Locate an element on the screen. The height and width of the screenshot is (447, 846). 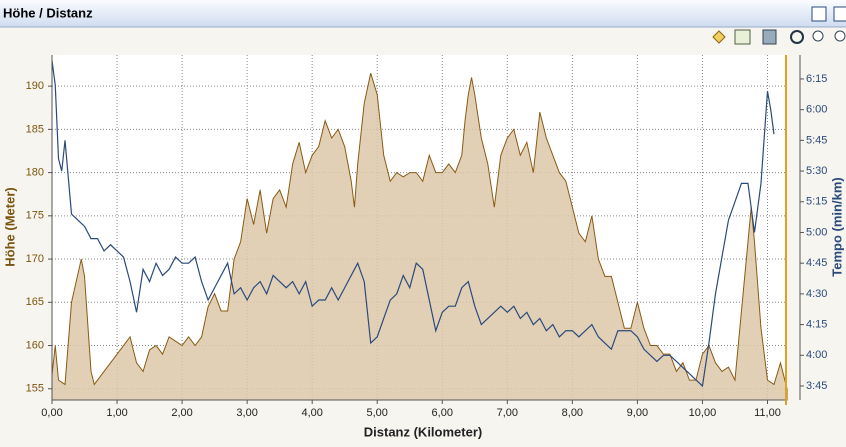
title-bar is located at coordinates (423, 13).